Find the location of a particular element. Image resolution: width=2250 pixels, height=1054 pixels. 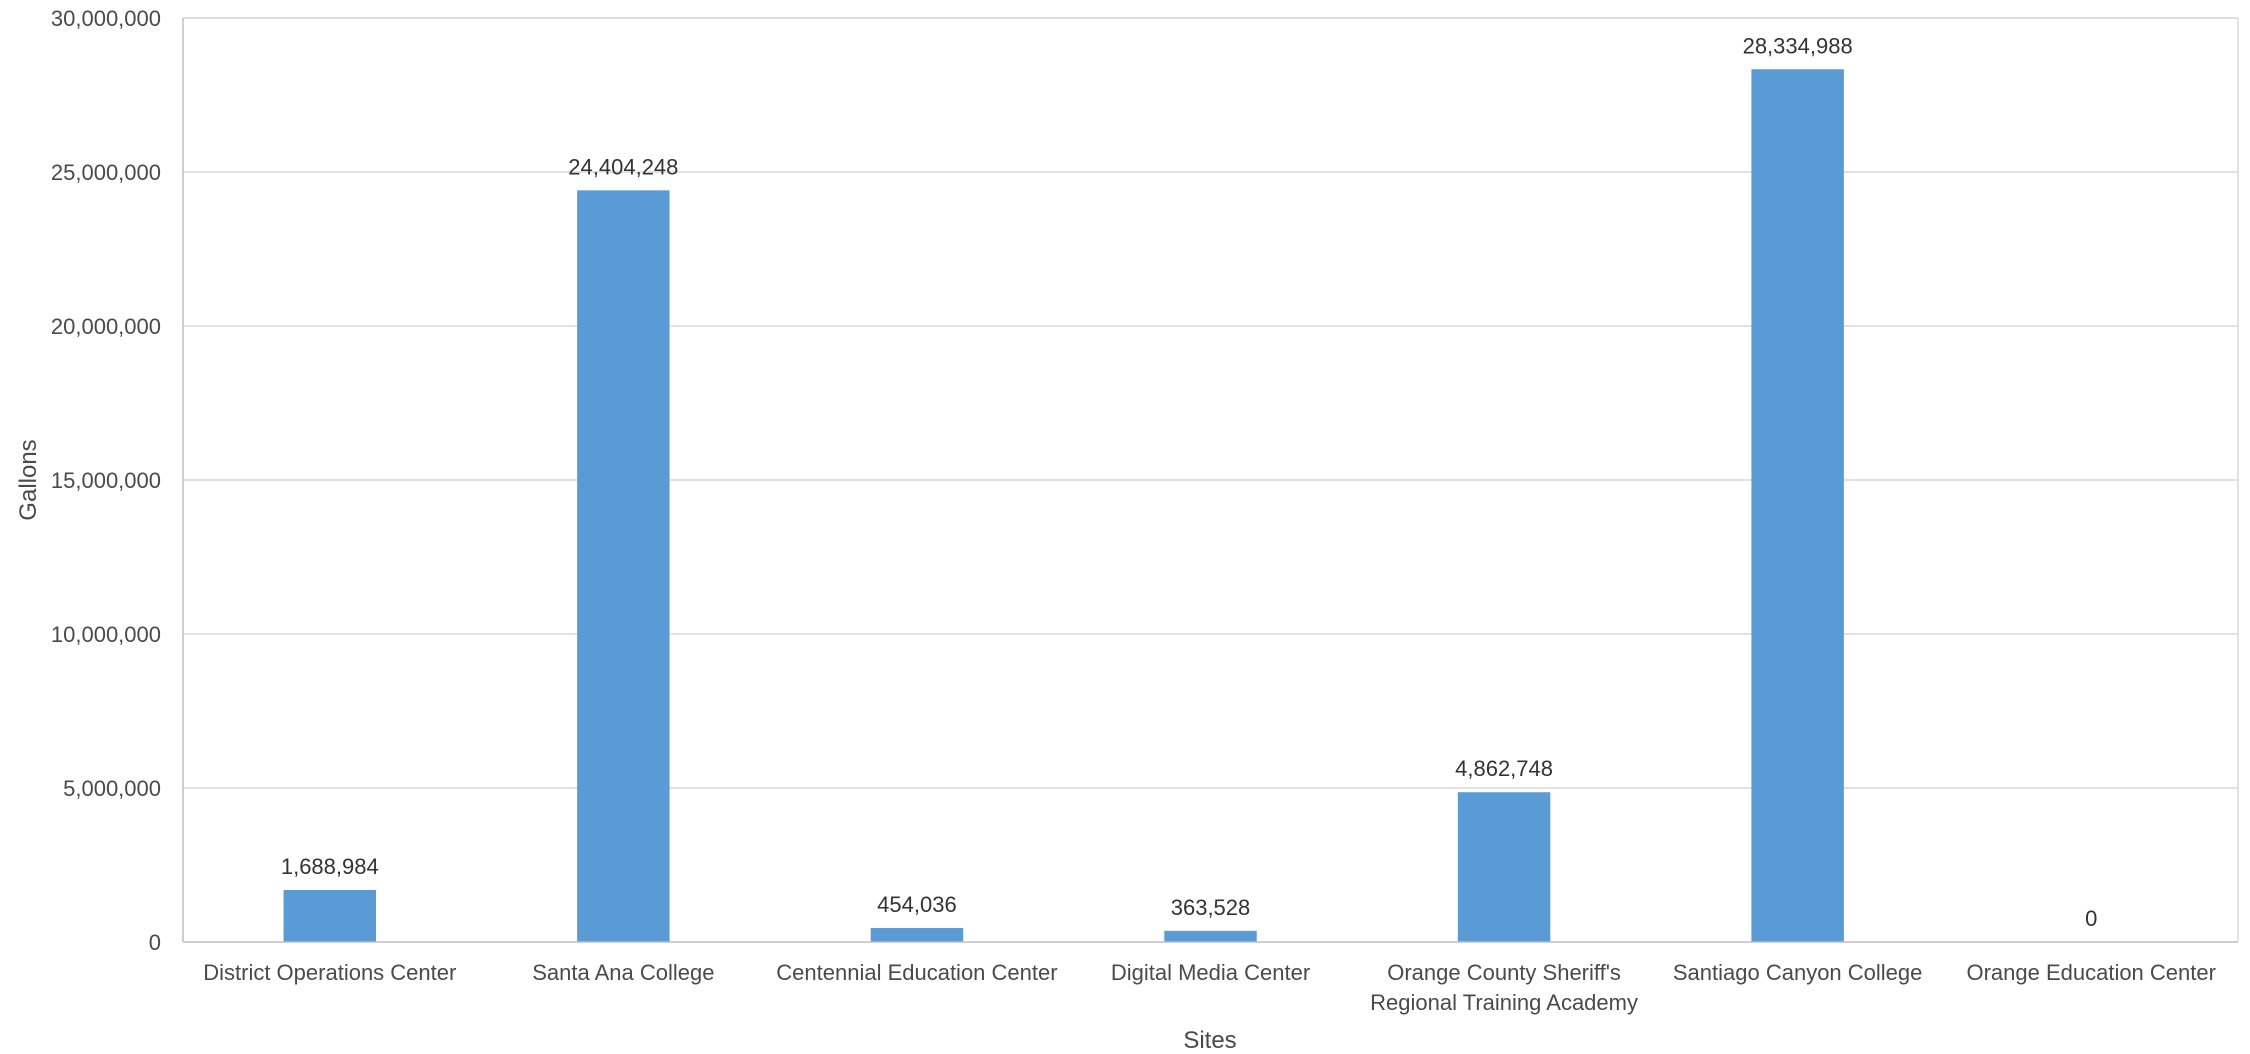

data-label: 0 is located at coordinates (2091, 918).